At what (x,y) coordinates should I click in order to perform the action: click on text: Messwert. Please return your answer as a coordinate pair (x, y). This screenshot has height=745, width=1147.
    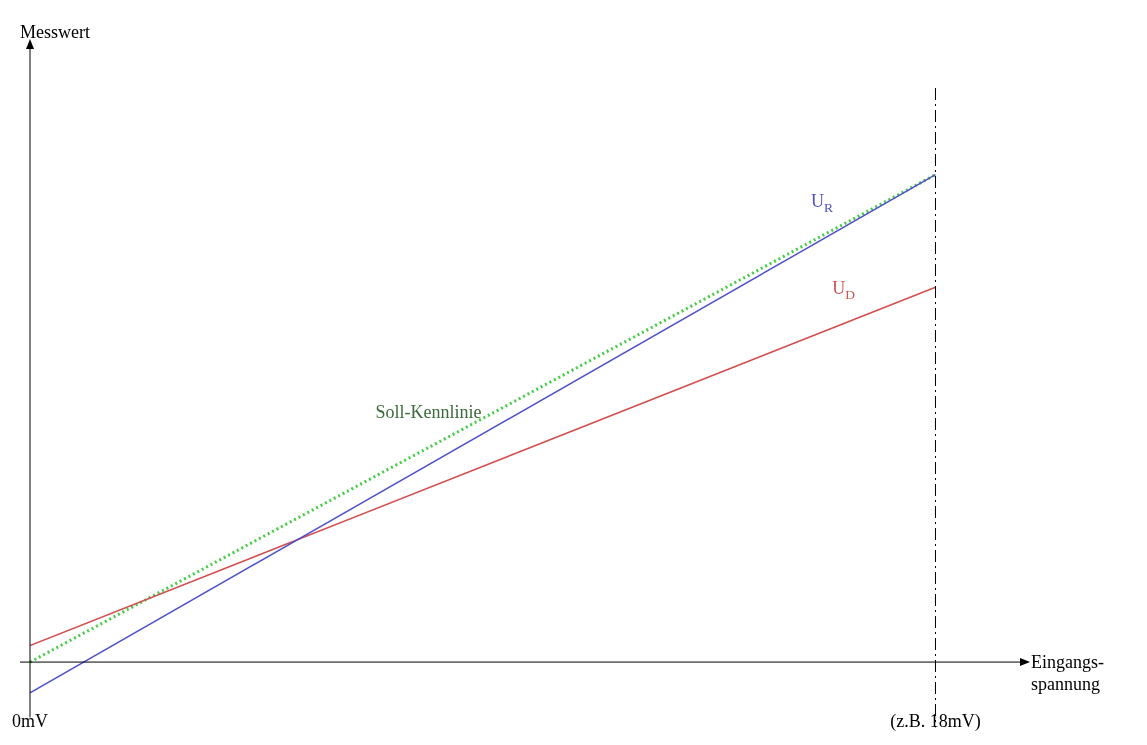
    Looking at the image, I should click on (55, 32).